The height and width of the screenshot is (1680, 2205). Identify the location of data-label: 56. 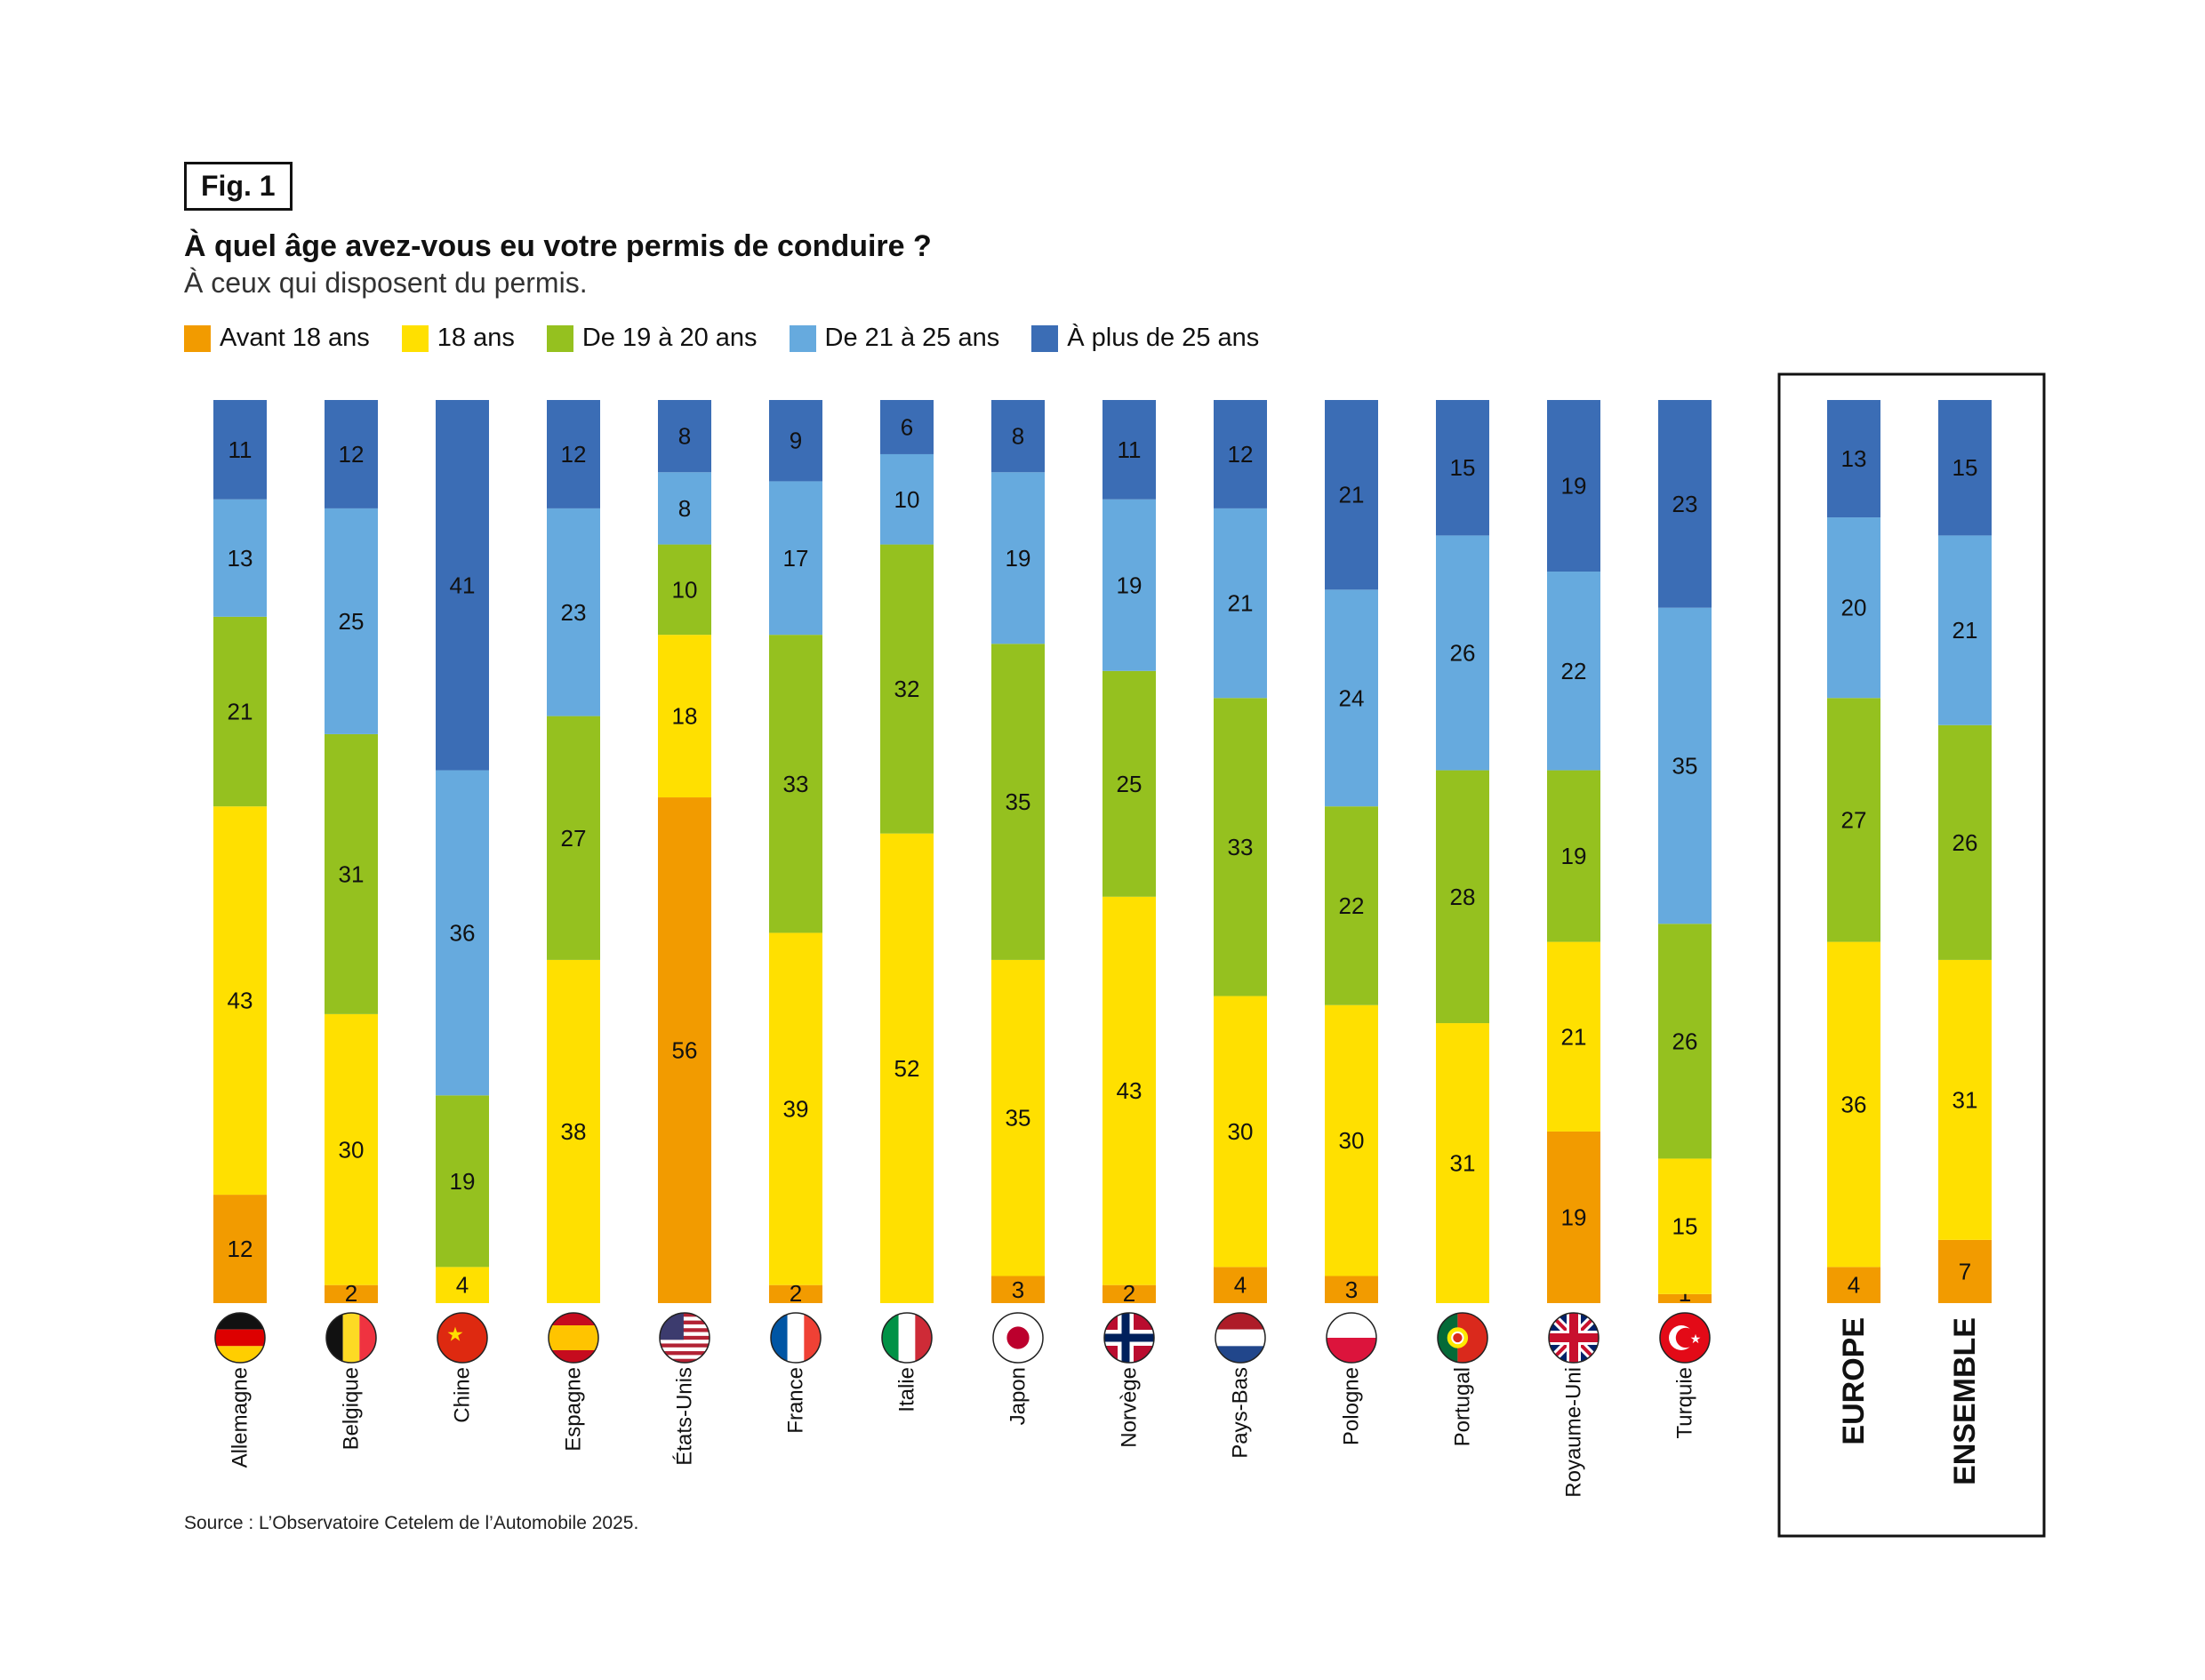
(685, 1050).